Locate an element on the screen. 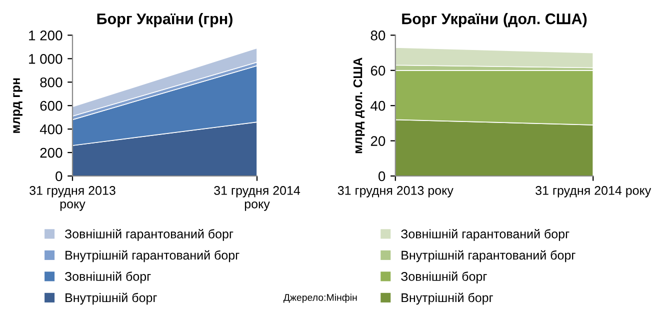 This screenshot has width=659, height=320. y-tick-label: 40 is located at coordinates (378, 105).